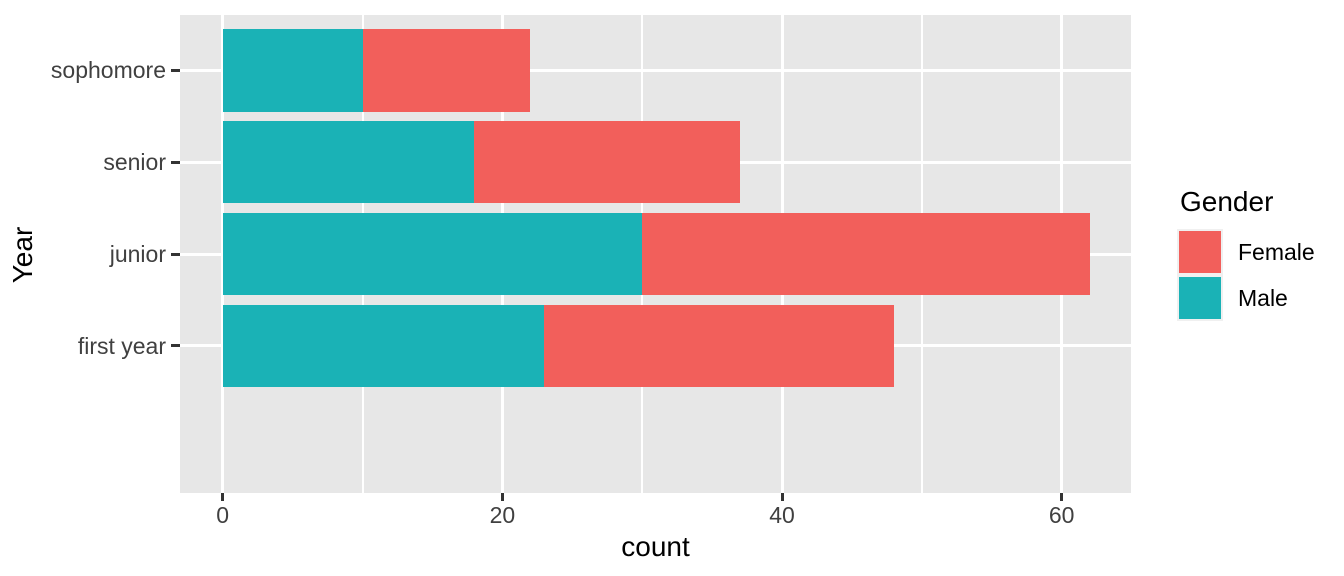 The width and height of the screenshot is (1344, 576). Describe the element at coordinates (121, 345) in the screenshot. I see `y-category-label: first year` at that location.